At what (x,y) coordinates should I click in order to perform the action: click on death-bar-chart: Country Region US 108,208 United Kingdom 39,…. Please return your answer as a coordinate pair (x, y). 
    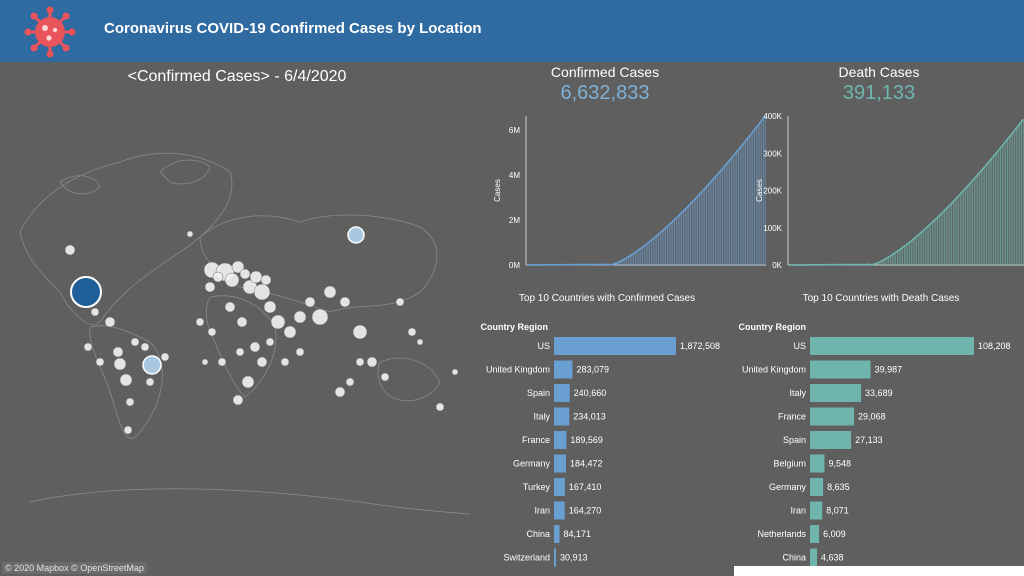
    Looking at the image, I should click on (875, 444).